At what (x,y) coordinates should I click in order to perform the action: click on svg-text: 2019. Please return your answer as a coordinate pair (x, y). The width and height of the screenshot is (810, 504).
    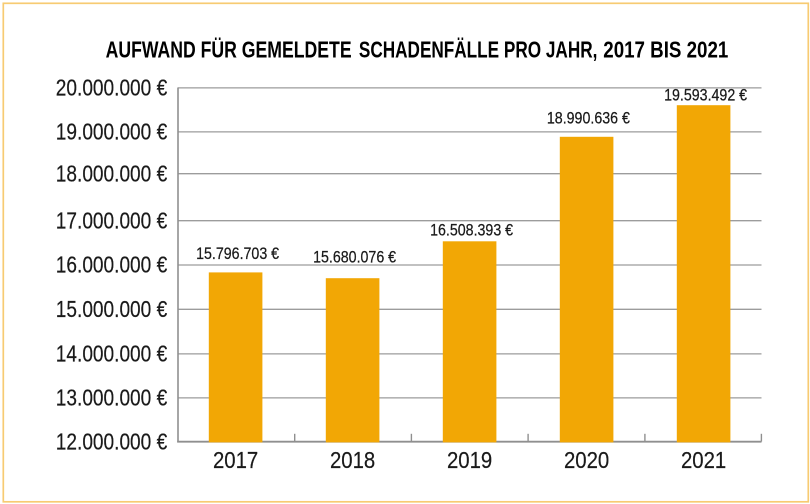
    Looking at the image, I should click on (469, 460).